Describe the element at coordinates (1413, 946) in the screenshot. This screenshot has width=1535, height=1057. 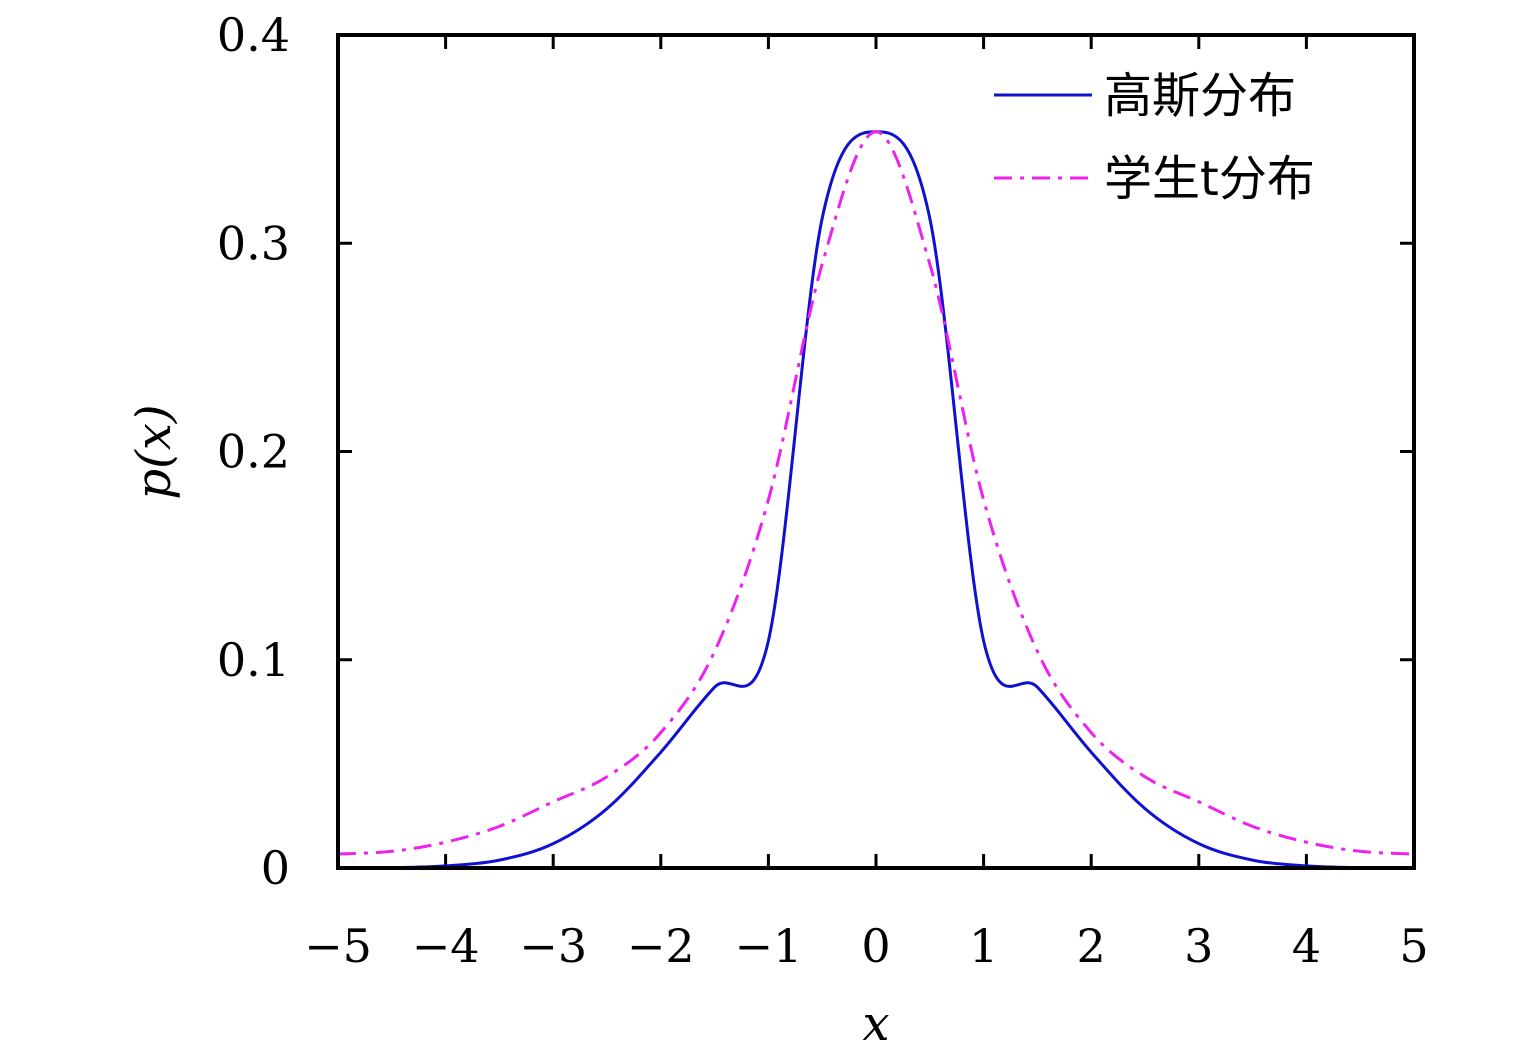
I see `x-tick-label: 5` at that location.